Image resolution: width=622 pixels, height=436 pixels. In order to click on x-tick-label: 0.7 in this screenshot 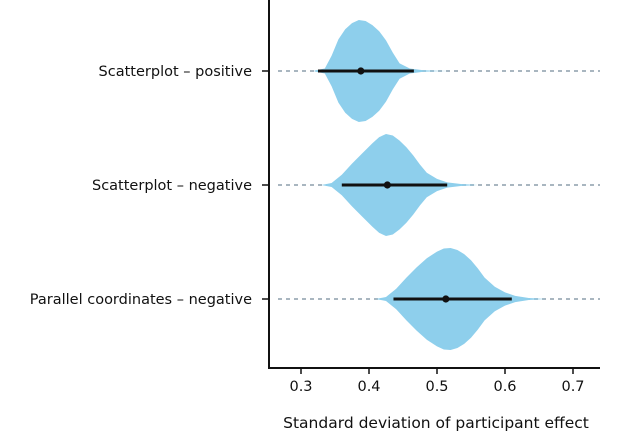, I will do `click(572, 387)`.